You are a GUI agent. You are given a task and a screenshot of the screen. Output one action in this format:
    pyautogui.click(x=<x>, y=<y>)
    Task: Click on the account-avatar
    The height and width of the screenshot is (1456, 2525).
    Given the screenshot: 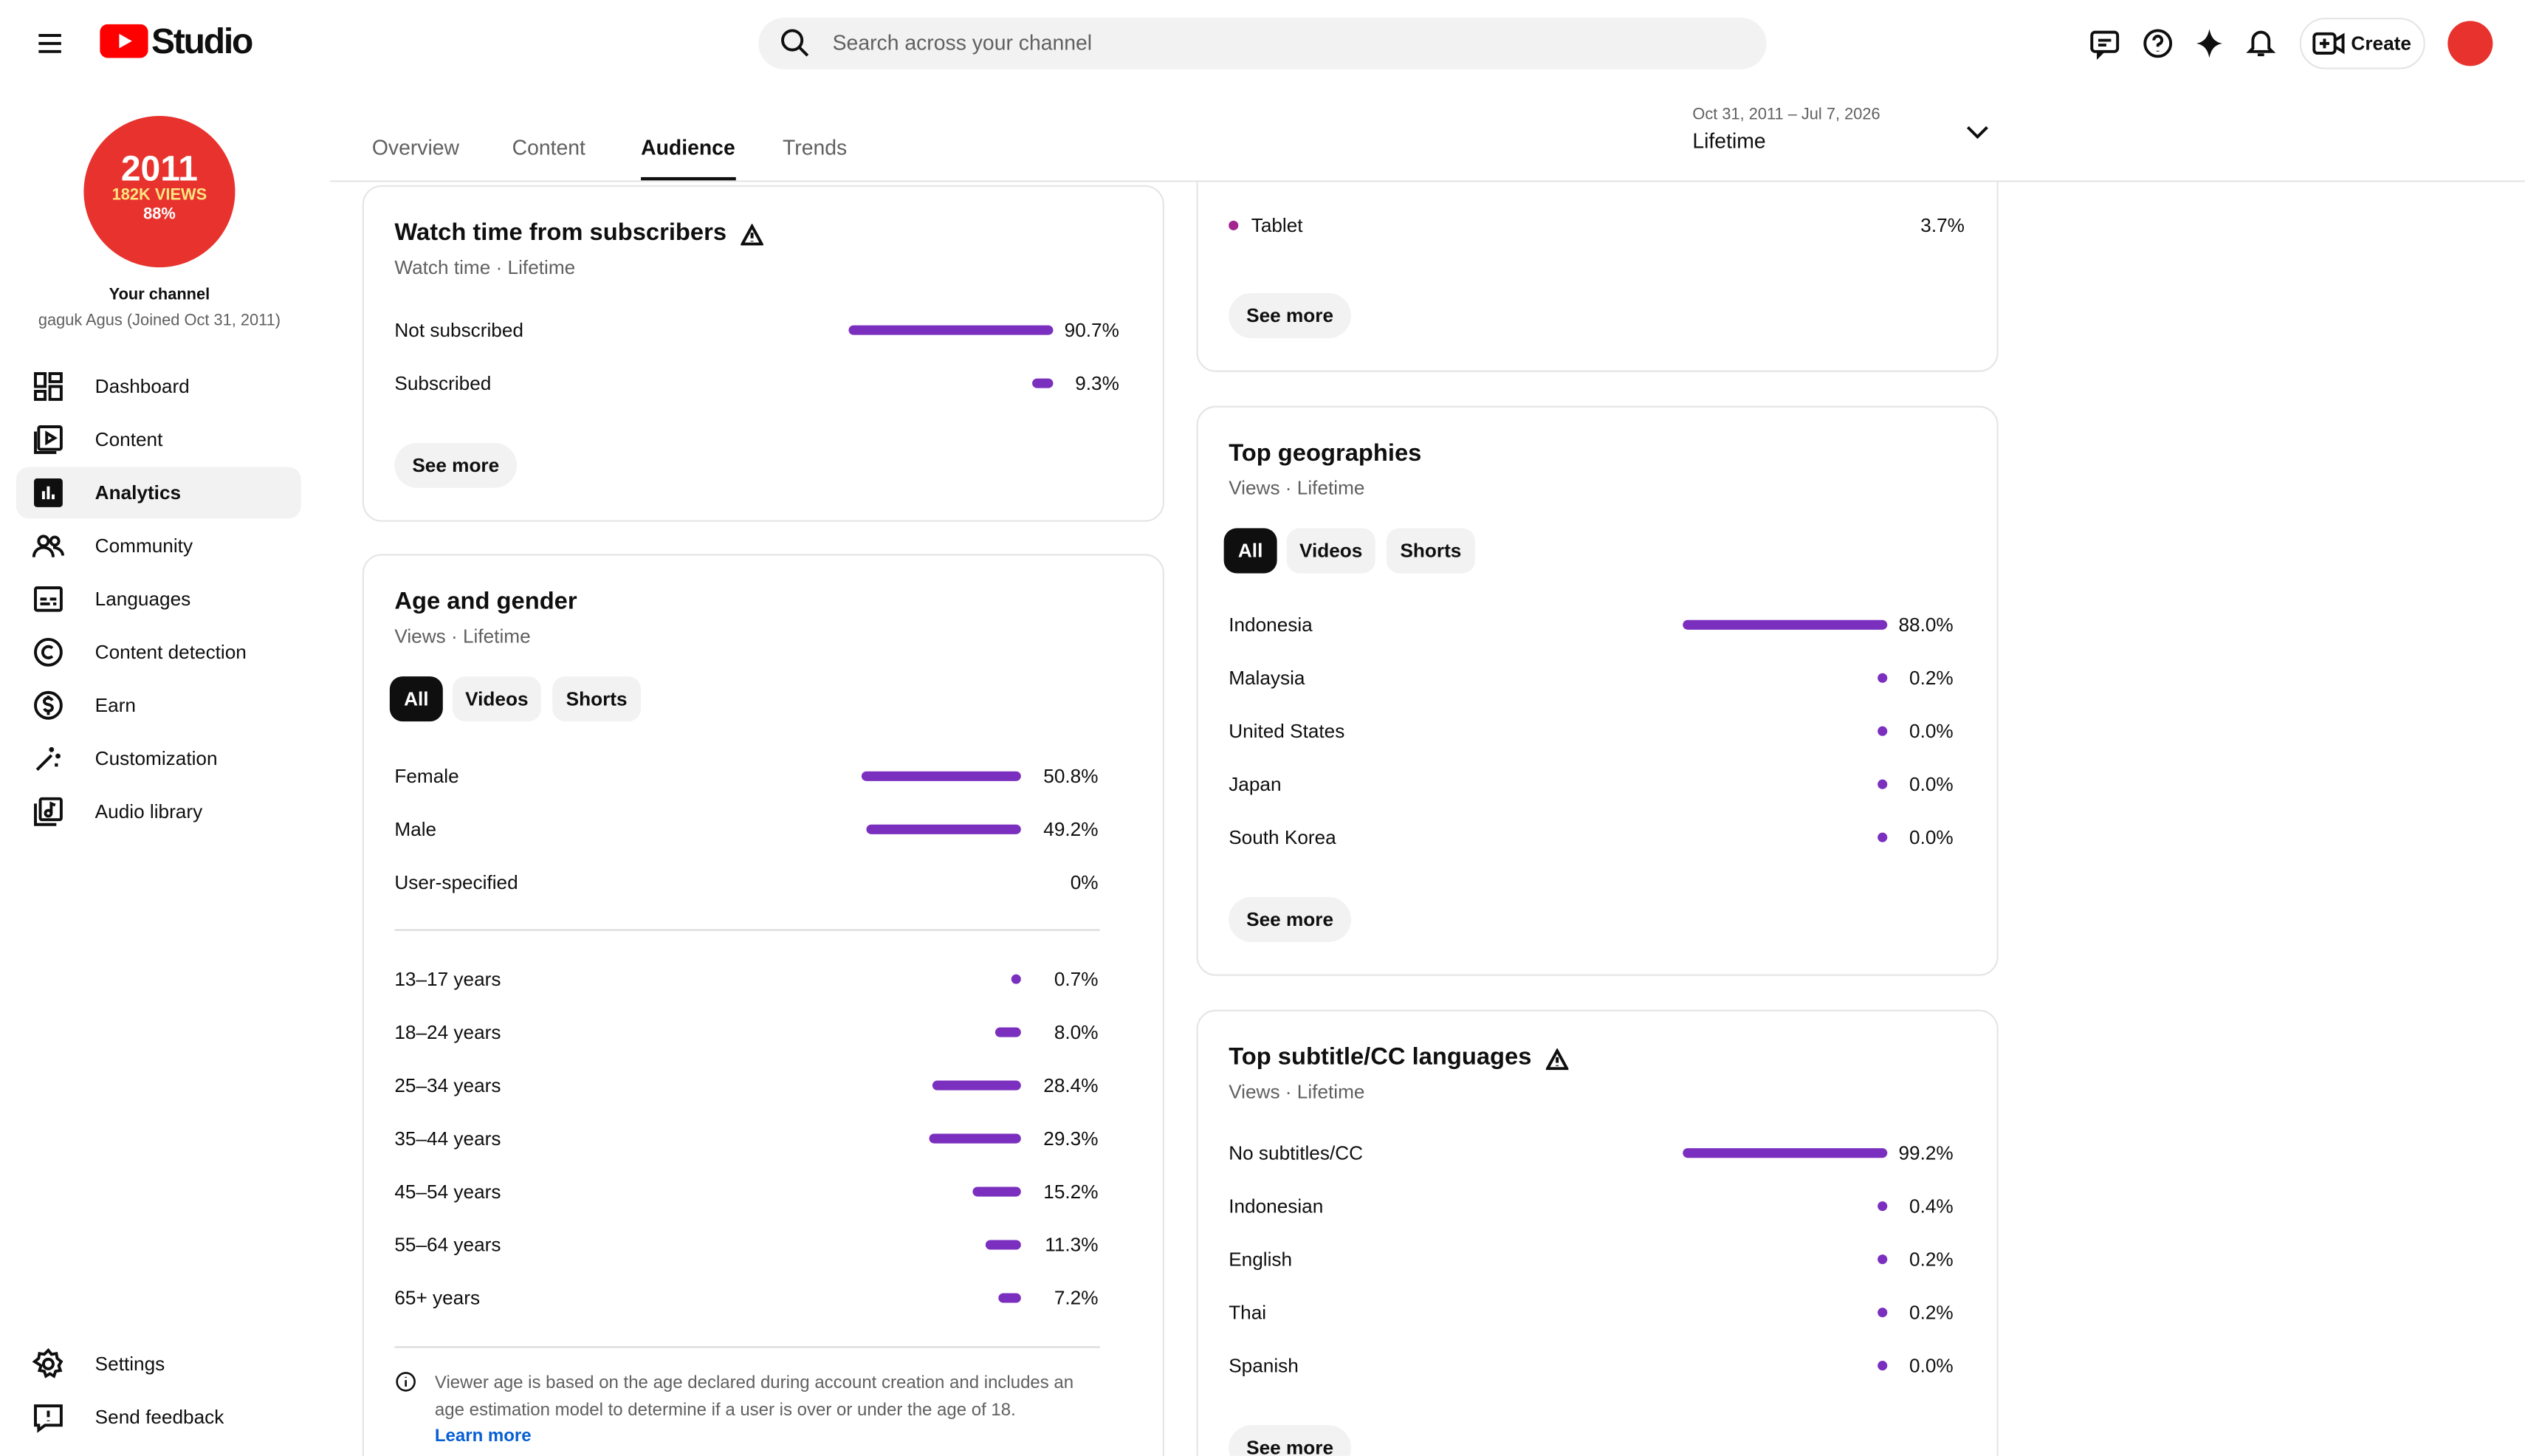 What is the action you would take?
    pyautogui.click(x=2470, y=44)
    